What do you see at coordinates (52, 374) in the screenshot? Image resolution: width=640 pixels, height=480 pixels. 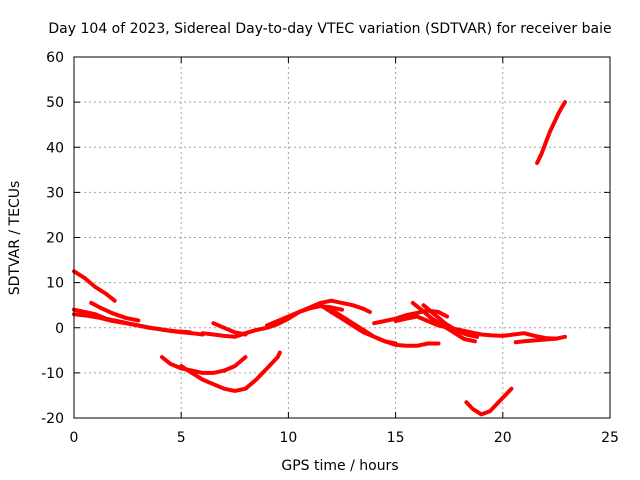 I see `y-tick-label: -10` at bounding box center [52, 374].